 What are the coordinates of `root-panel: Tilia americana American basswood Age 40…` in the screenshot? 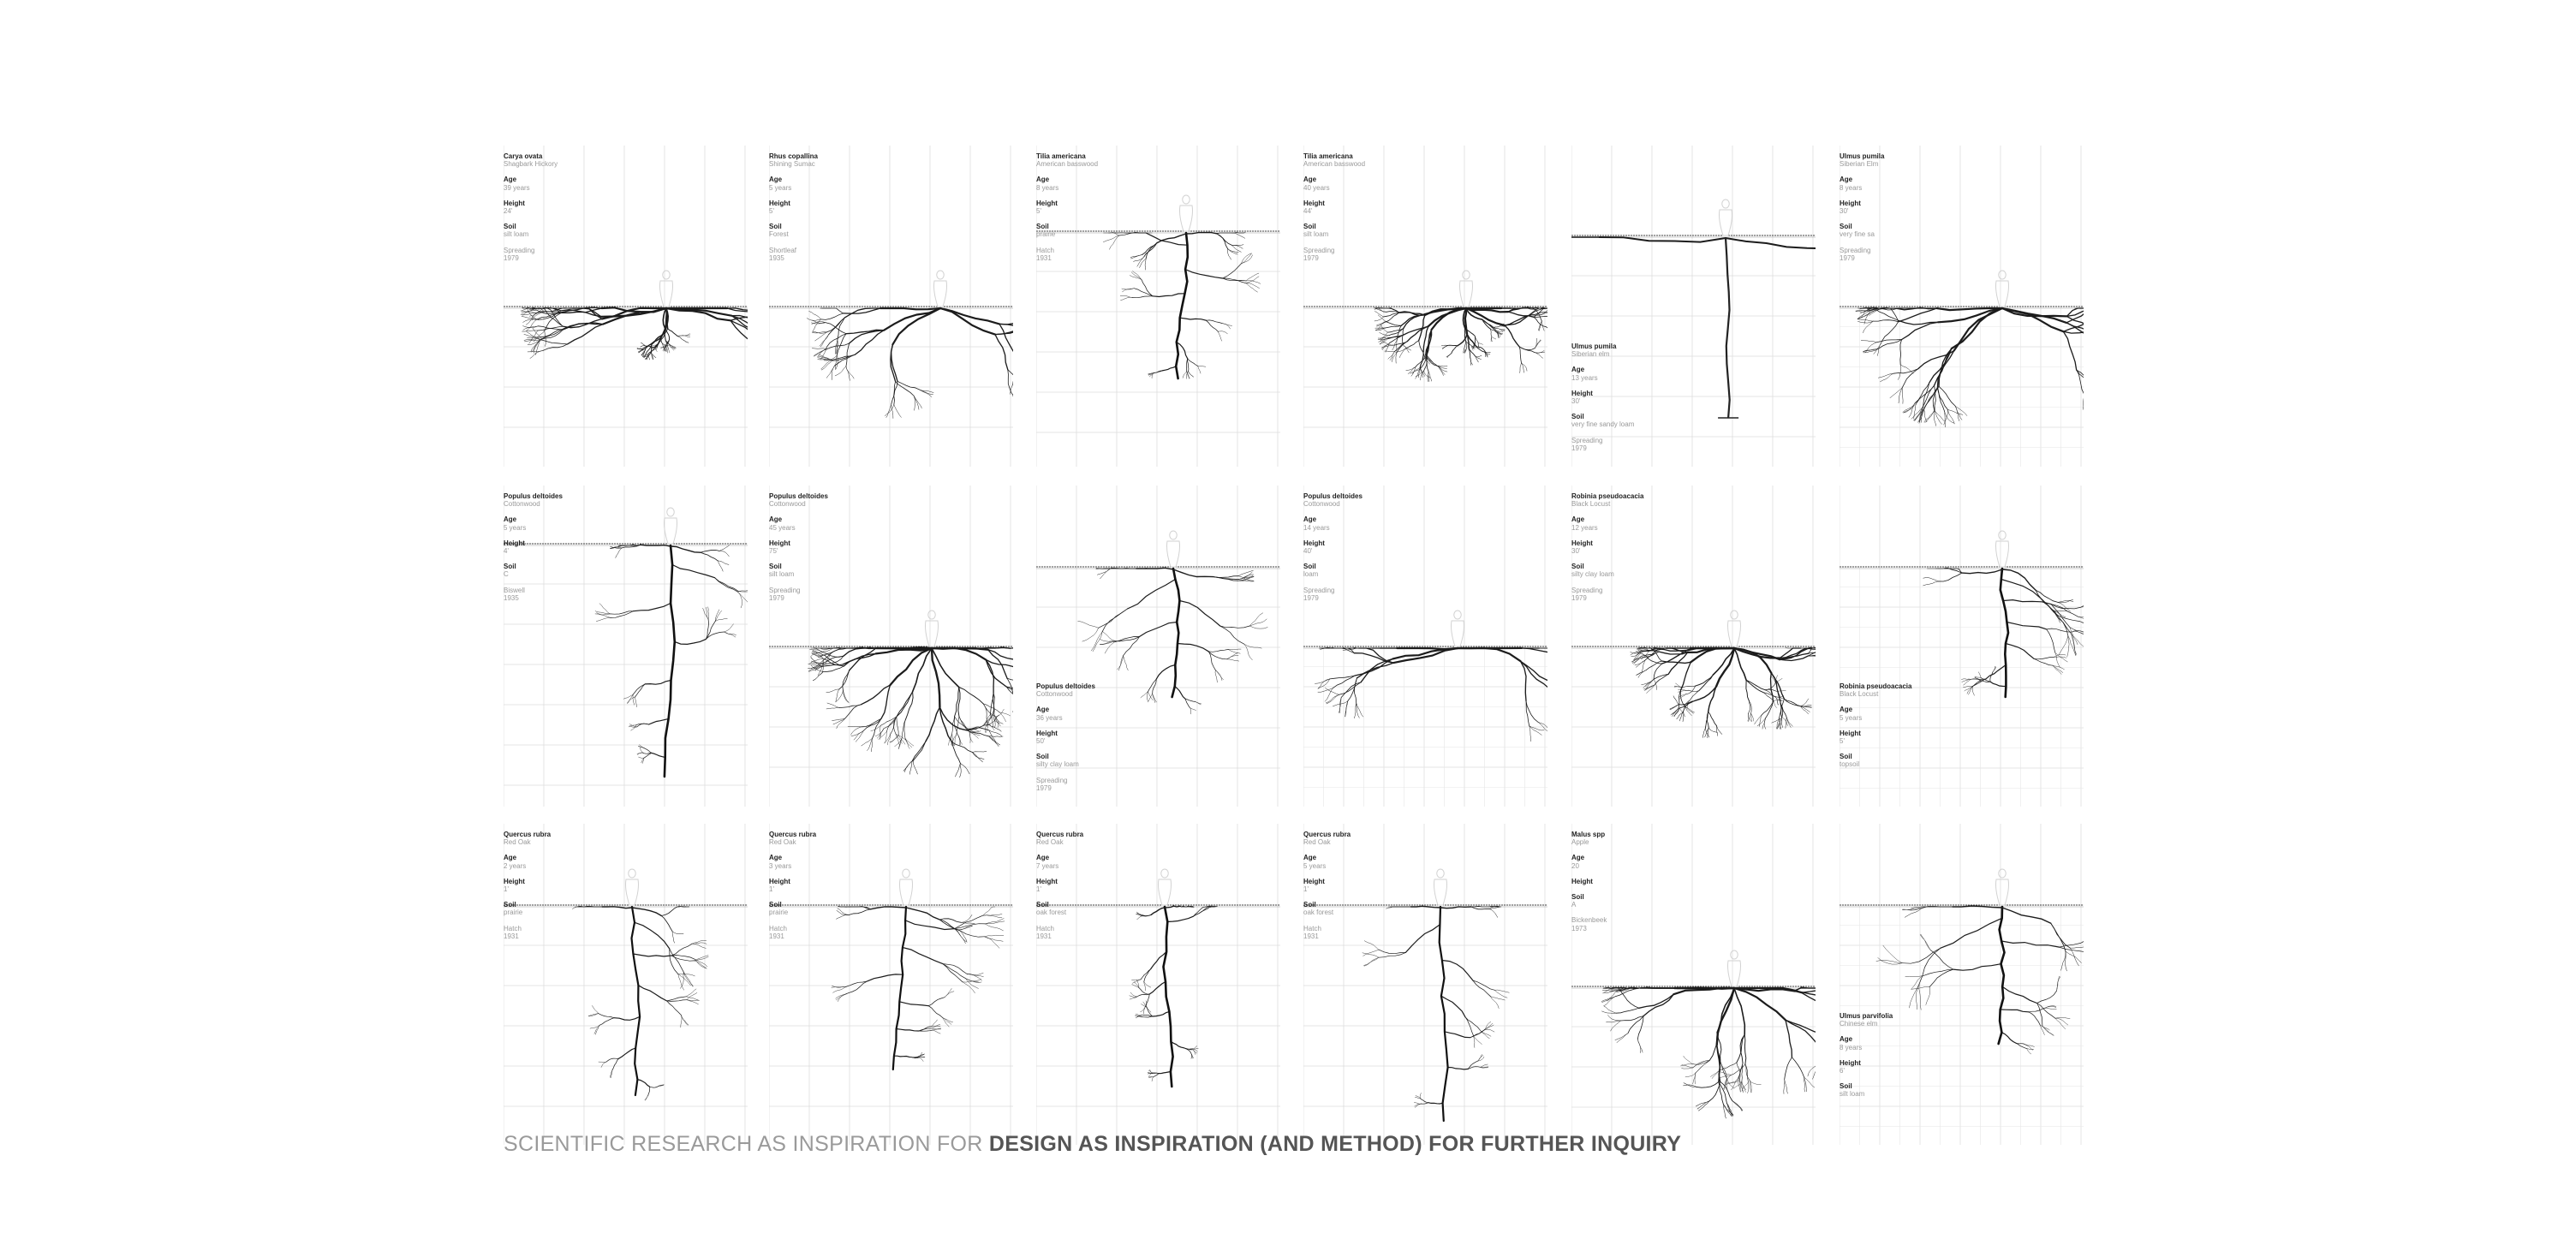 It's located at (1425, 306).